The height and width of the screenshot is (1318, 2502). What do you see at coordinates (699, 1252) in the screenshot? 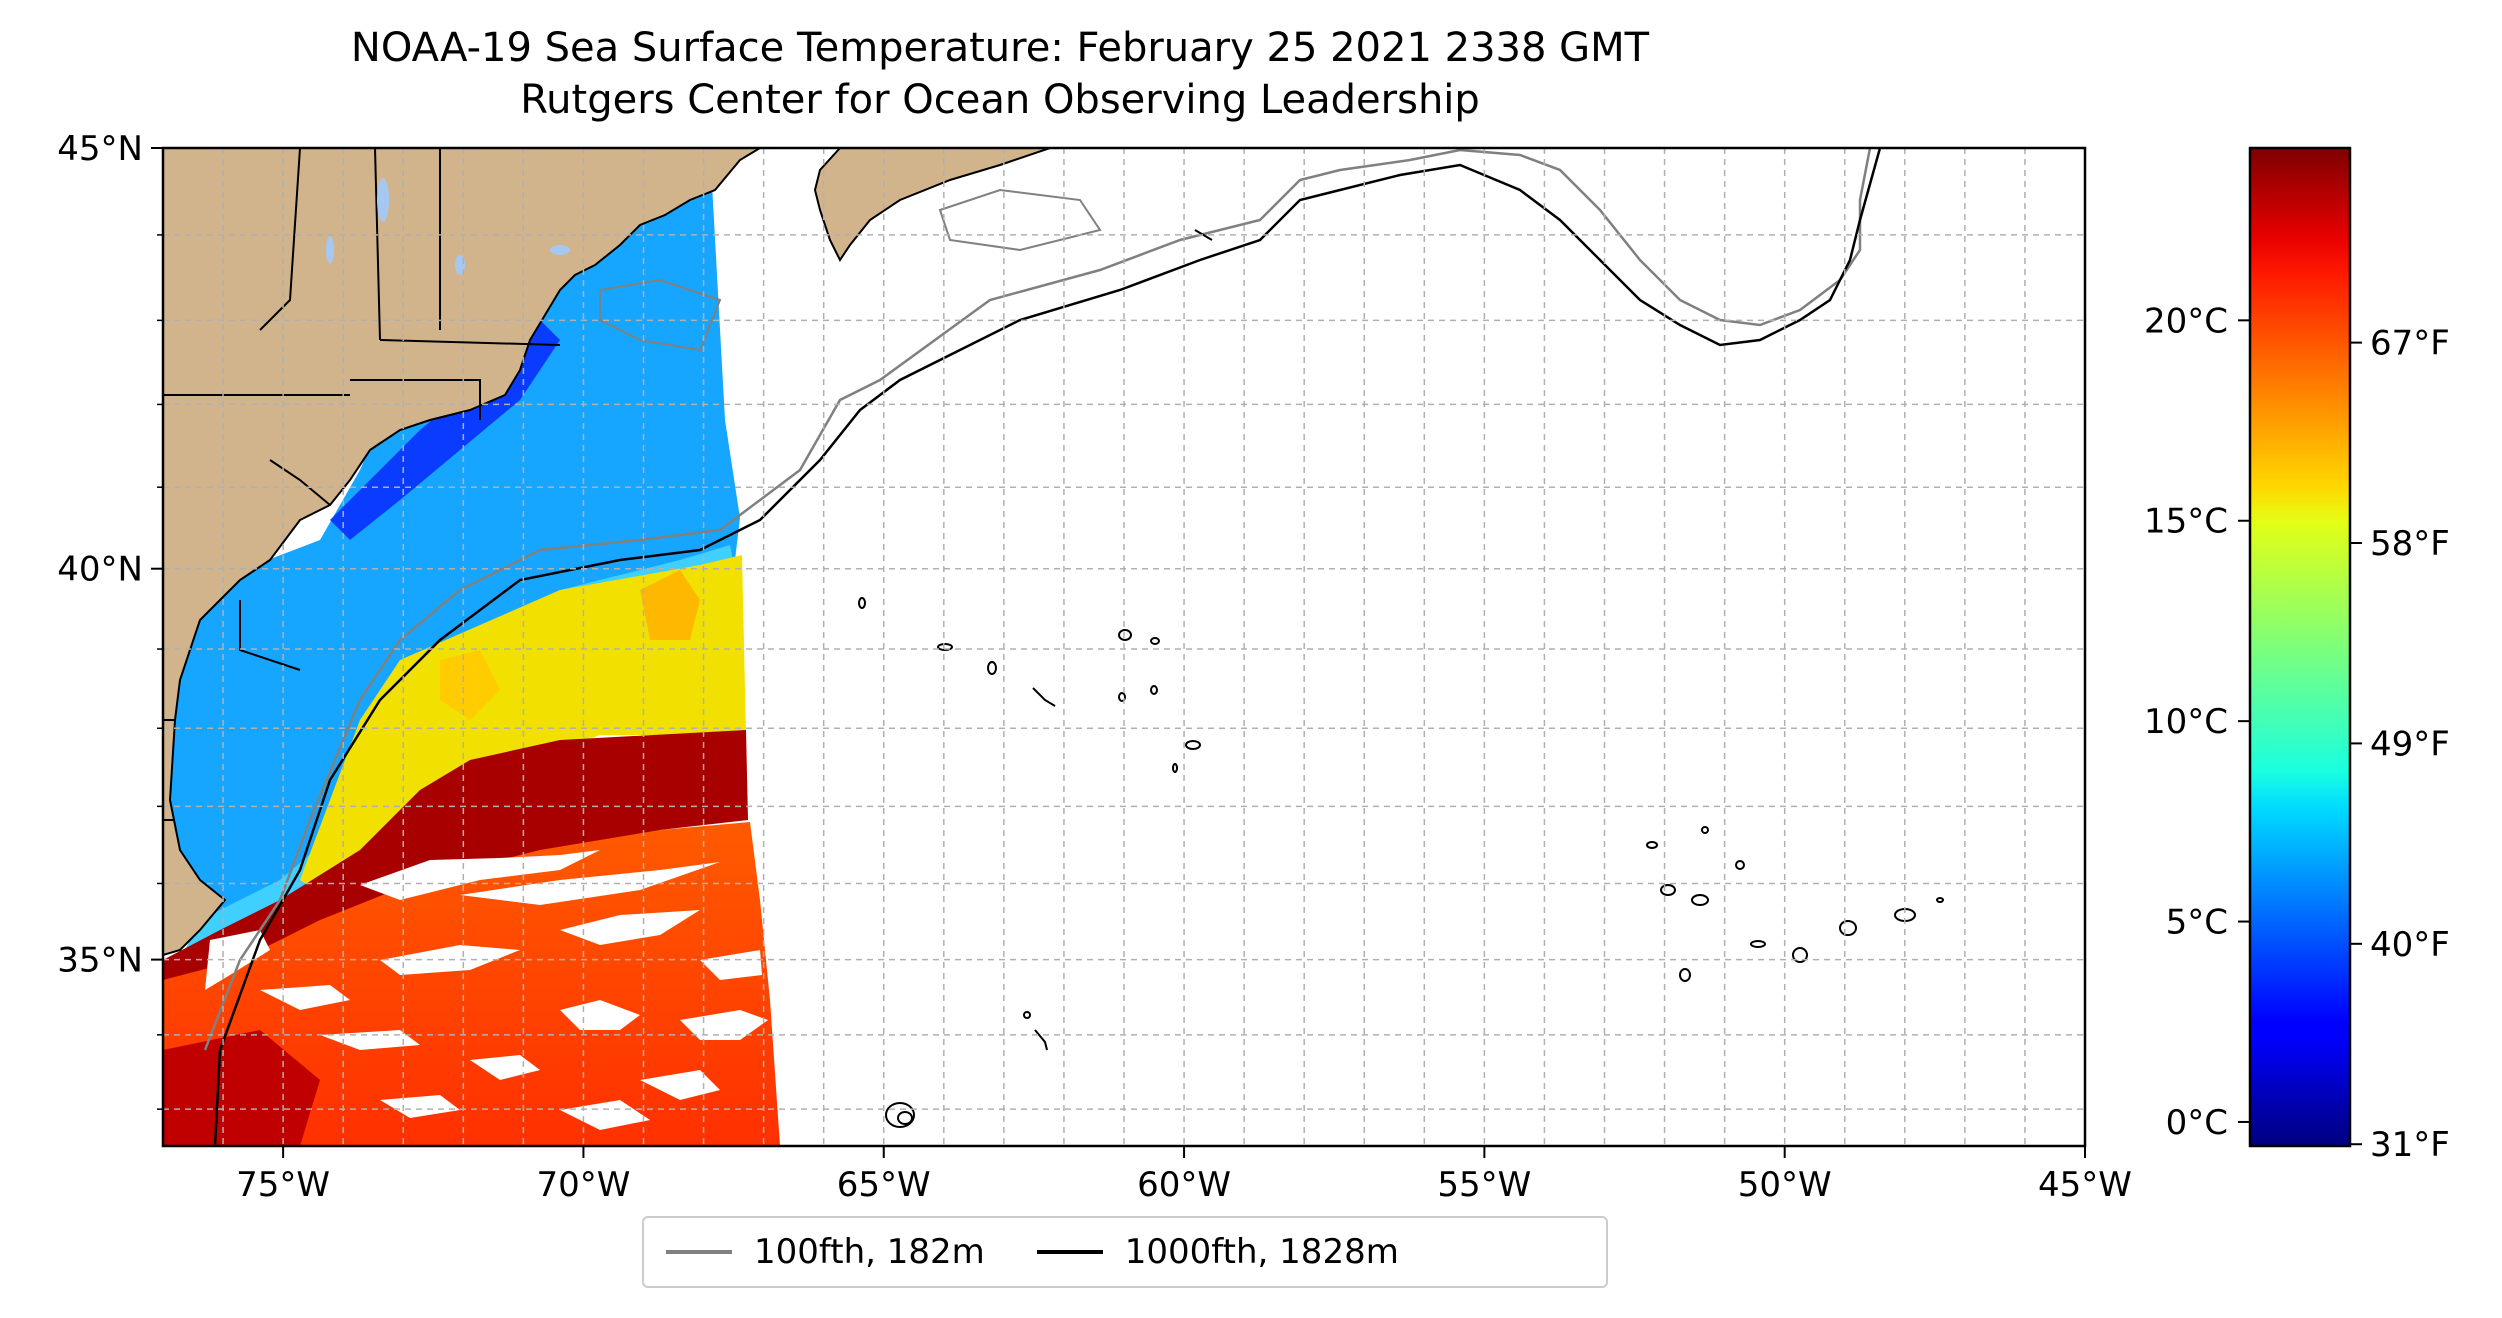
I see `legend-swatch-grey` at bounding box center [699, 1252].